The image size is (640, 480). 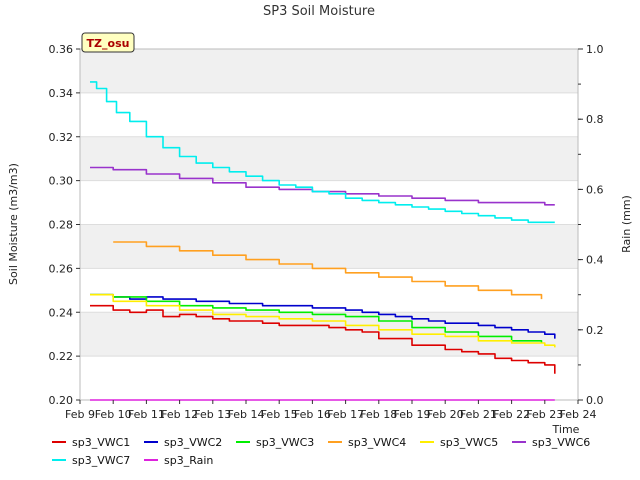 What do you see at coordinates (61, 93) in the screenshot?
I see `y-tick-label: 0.34` at bounding box center [61, 93].